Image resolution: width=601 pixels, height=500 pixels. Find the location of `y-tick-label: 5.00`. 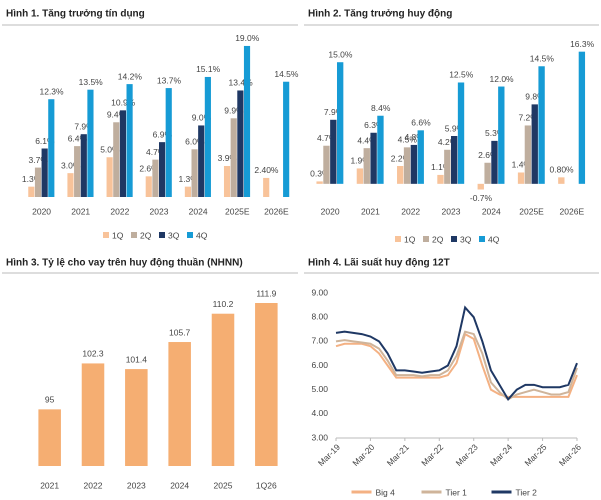

y-tick-label: 5.00 is located at coordinates (319, 389).